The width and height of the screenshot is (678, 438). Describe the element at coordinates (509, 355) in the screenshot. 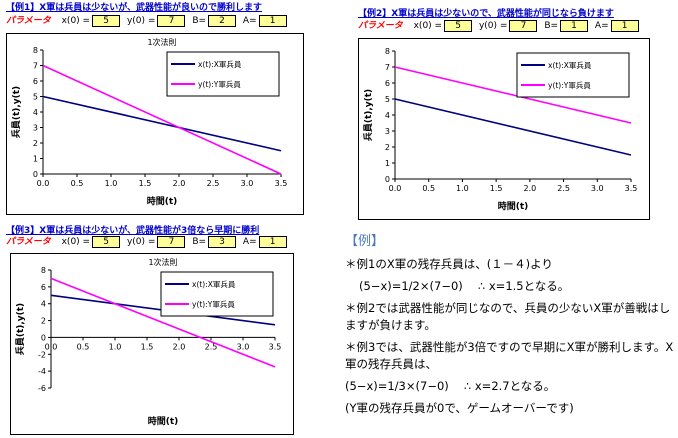

I see `explanation-line: ＊例3では、武器性能が3倍ですので早期にX軍が勝利します。X軍の残存兵員は、` at that location.